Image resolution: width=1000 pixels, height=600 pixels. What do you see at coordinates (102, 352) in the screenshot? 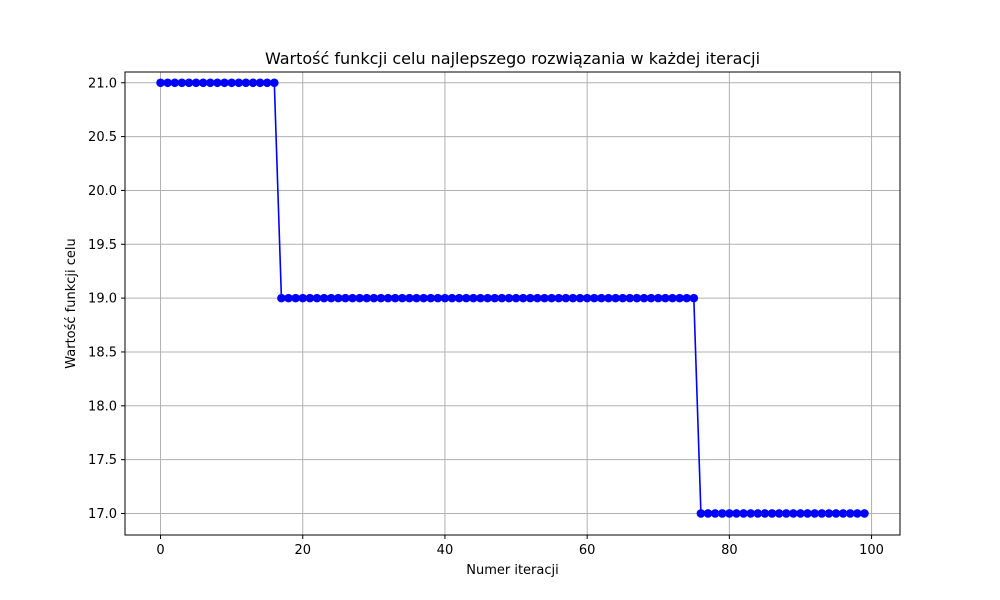
I see `y-tick-label: 18.5` at bounding box center [102, 352].